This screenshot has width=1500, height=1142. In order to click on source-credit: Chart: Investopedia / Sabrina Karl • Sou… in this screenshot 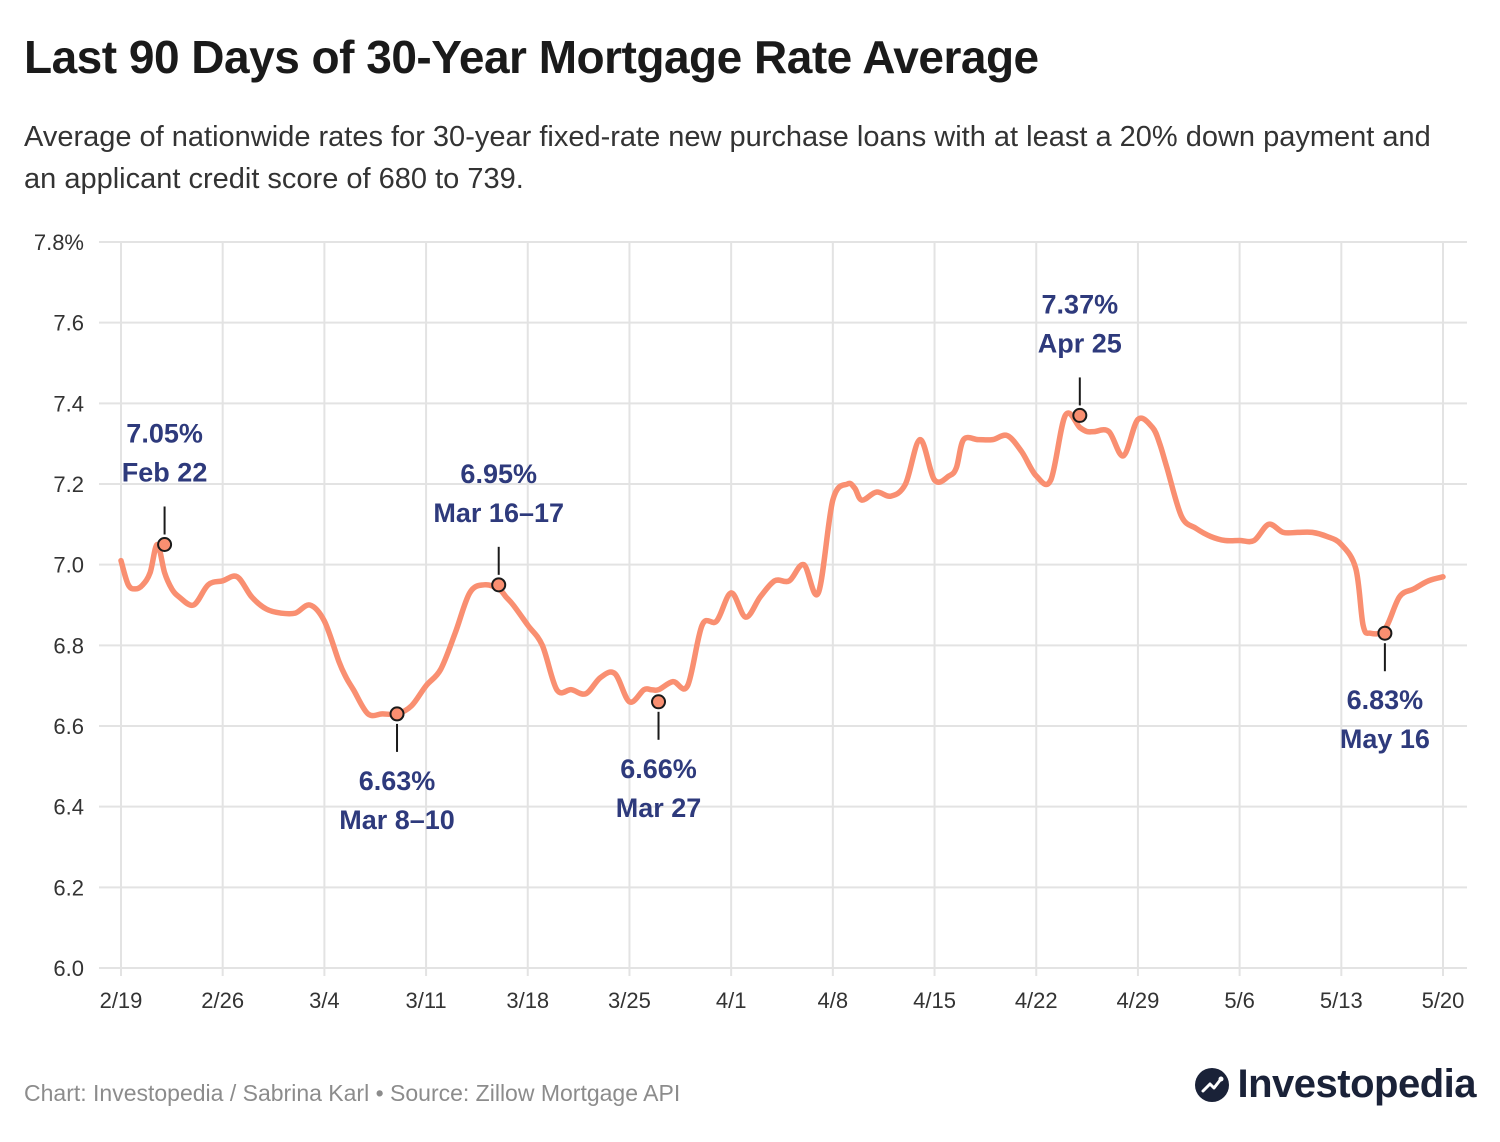, I will do `click(352, 1093)`.